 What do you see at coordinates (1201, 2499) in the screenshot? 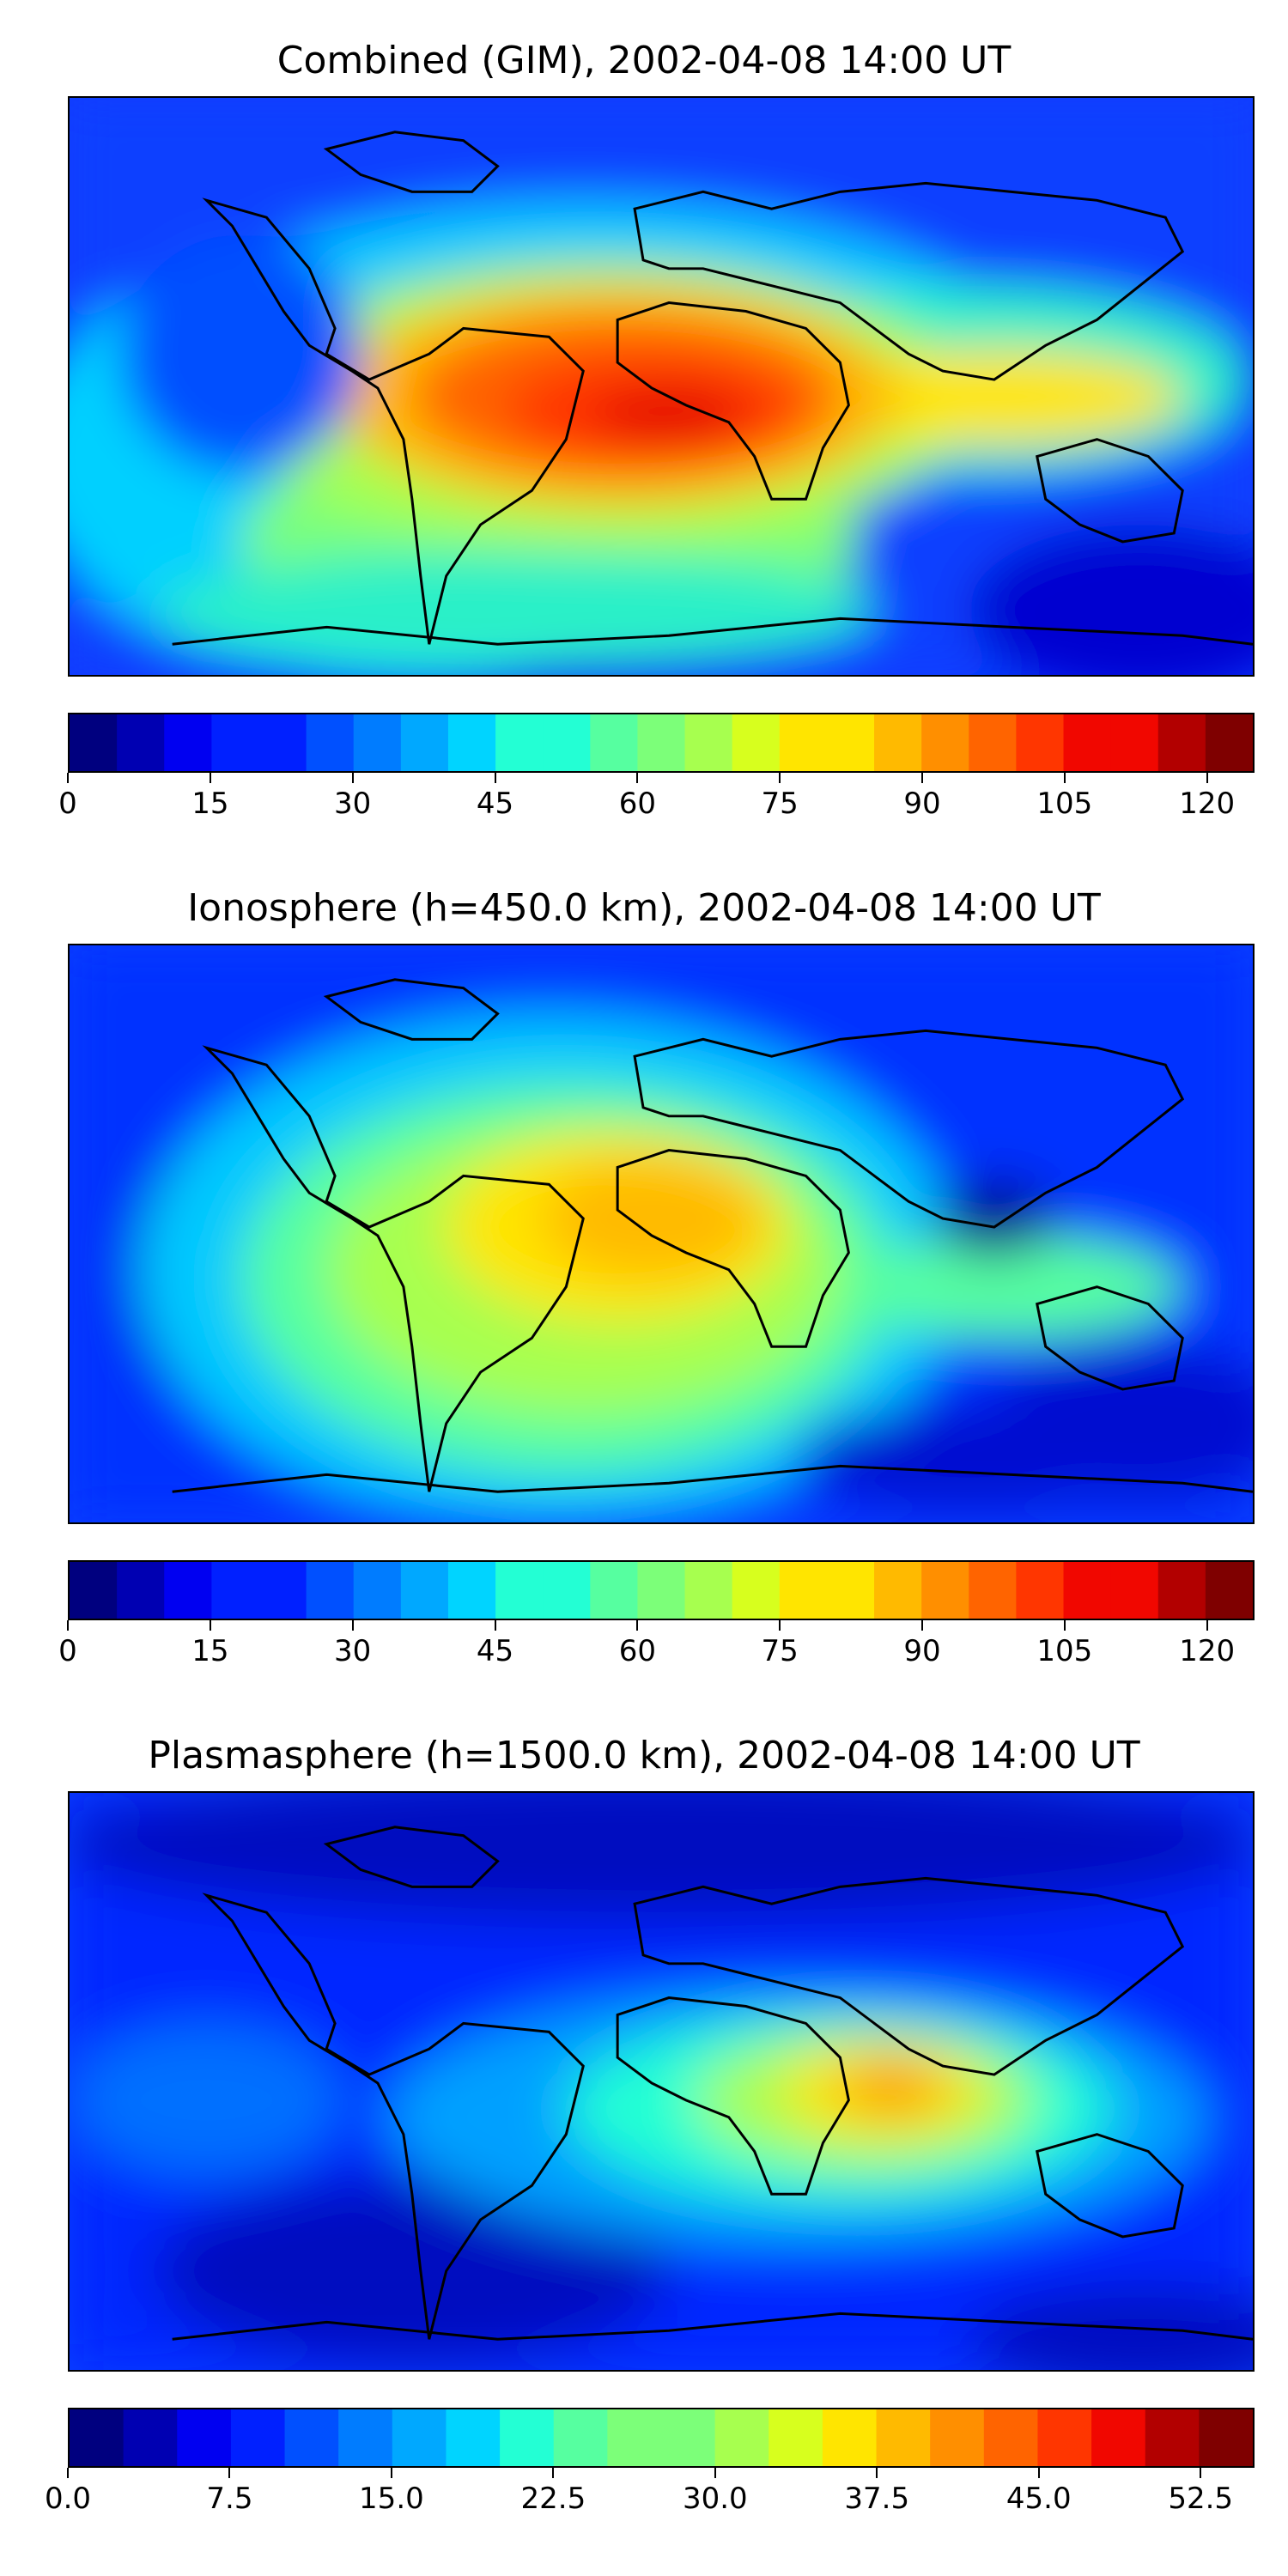
I see `colorbar-tick-label: 52.5` at bounding box center [1201, 2499].